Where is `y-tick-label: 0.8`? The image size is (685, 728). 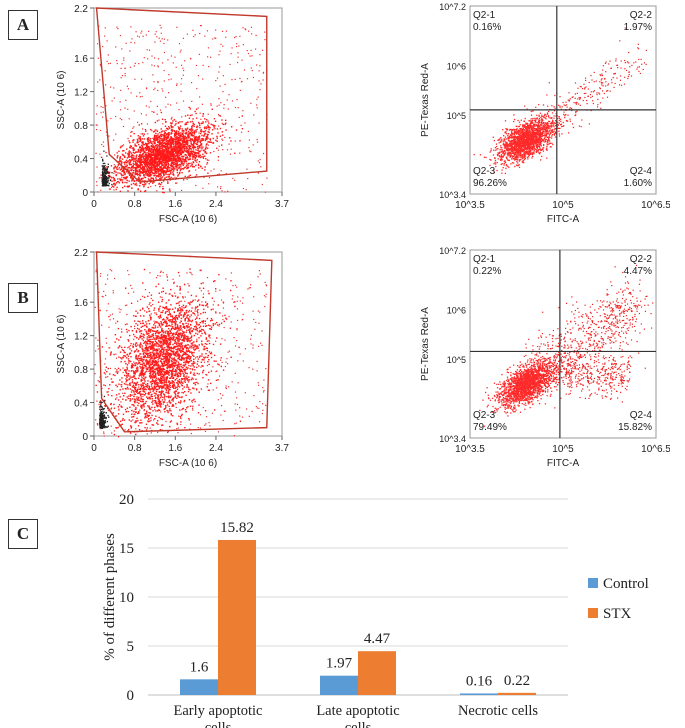 y-tick-label: 0.8 is located at coordinates (81, 126).